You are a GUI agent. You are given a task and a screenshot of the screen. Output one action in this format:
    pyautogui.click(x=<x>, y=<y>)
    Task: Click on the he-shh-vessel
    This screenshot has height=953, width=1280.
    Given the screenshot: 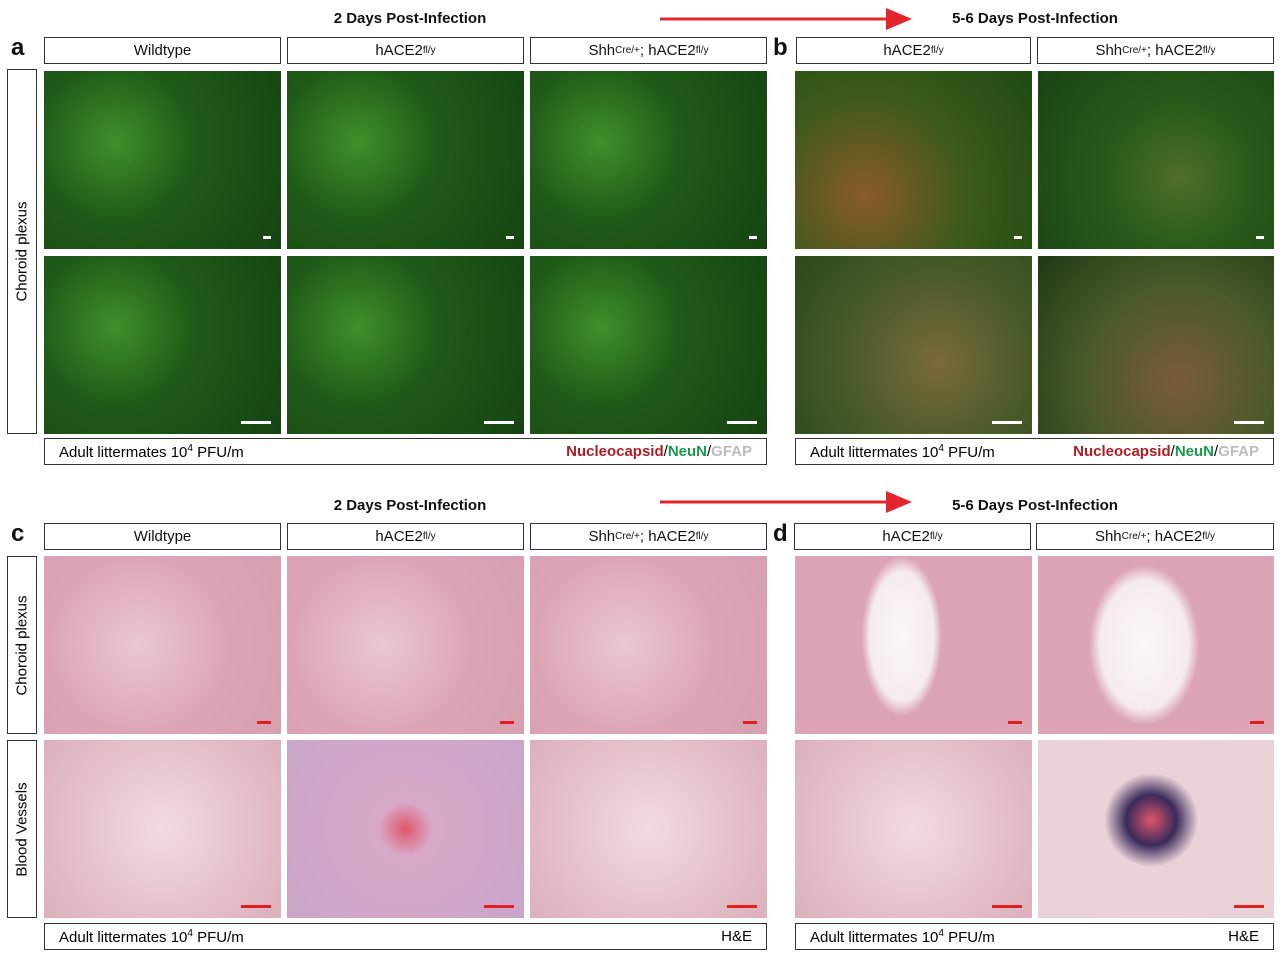 What is the action you would take?
    pyautogui.click(x=648, y=829)
    